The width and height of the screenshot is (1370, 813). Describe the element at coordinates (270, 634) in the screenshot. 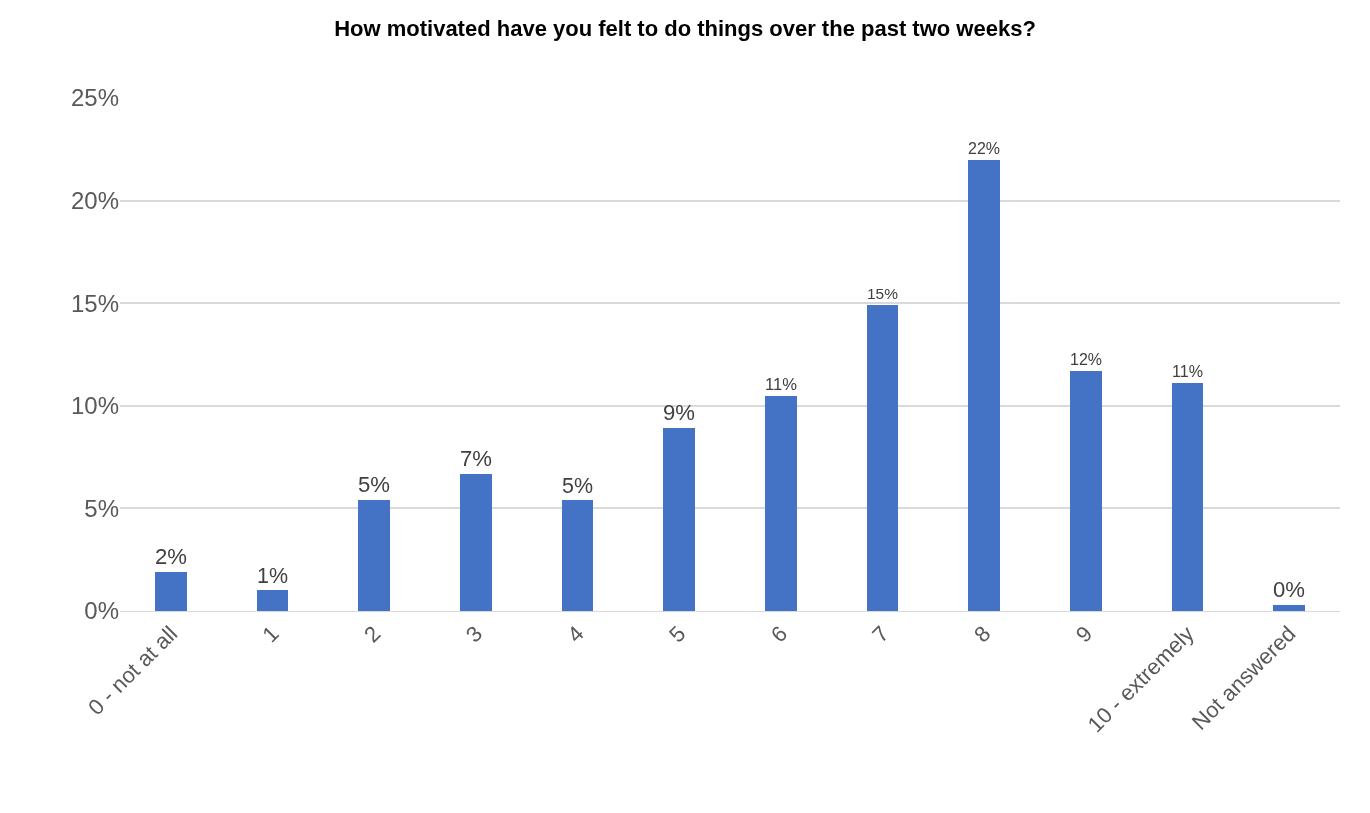

I see `x-tick-label: 1` at that location.